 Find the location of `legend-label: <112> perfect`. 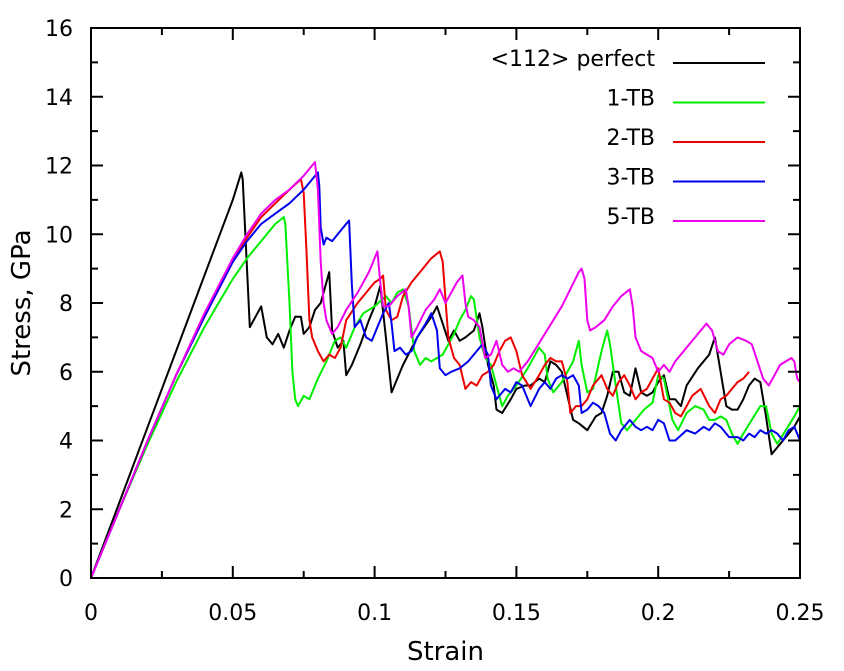

legend-label: <112> perfect is located at coordinates (573, 59).